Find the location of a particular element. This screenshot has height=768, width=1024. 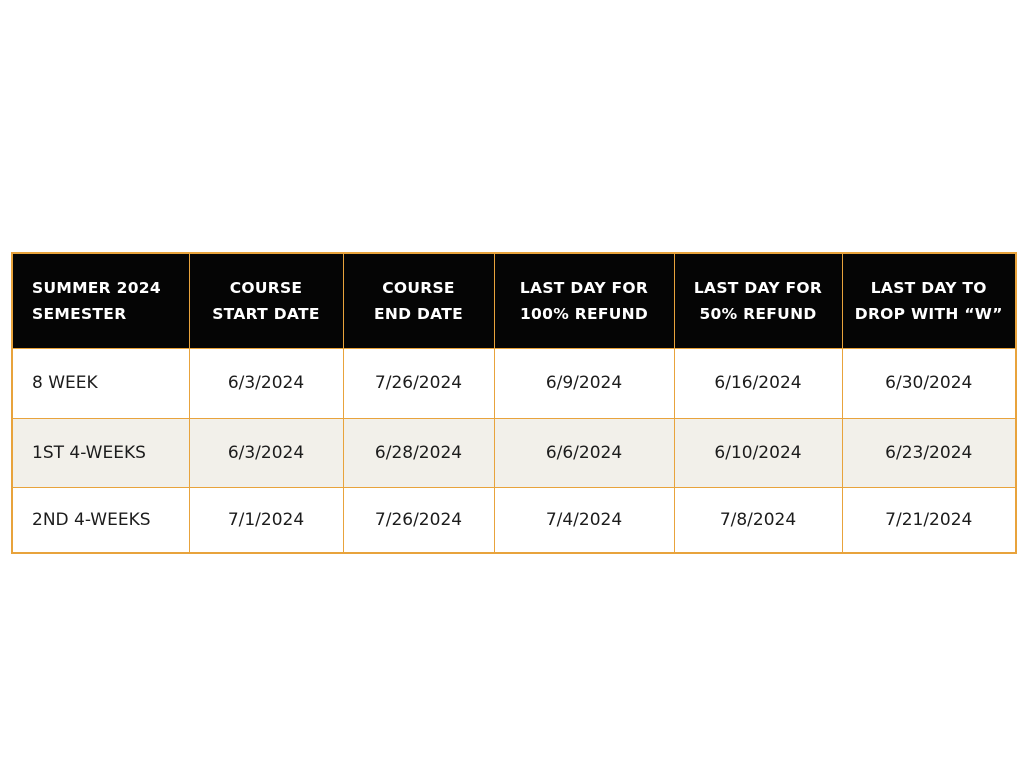

cell-100-refund: 7/4/2024 is located at coordinates (584, 520).